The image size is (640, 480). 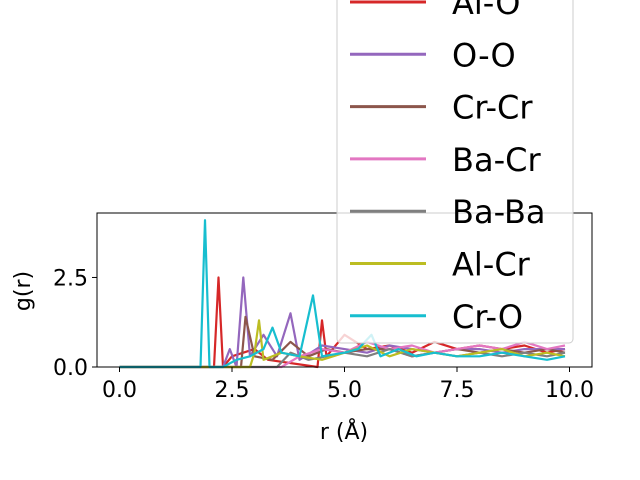 I want to click on x-tick-label: 7.5, so click(x=457, y=390).